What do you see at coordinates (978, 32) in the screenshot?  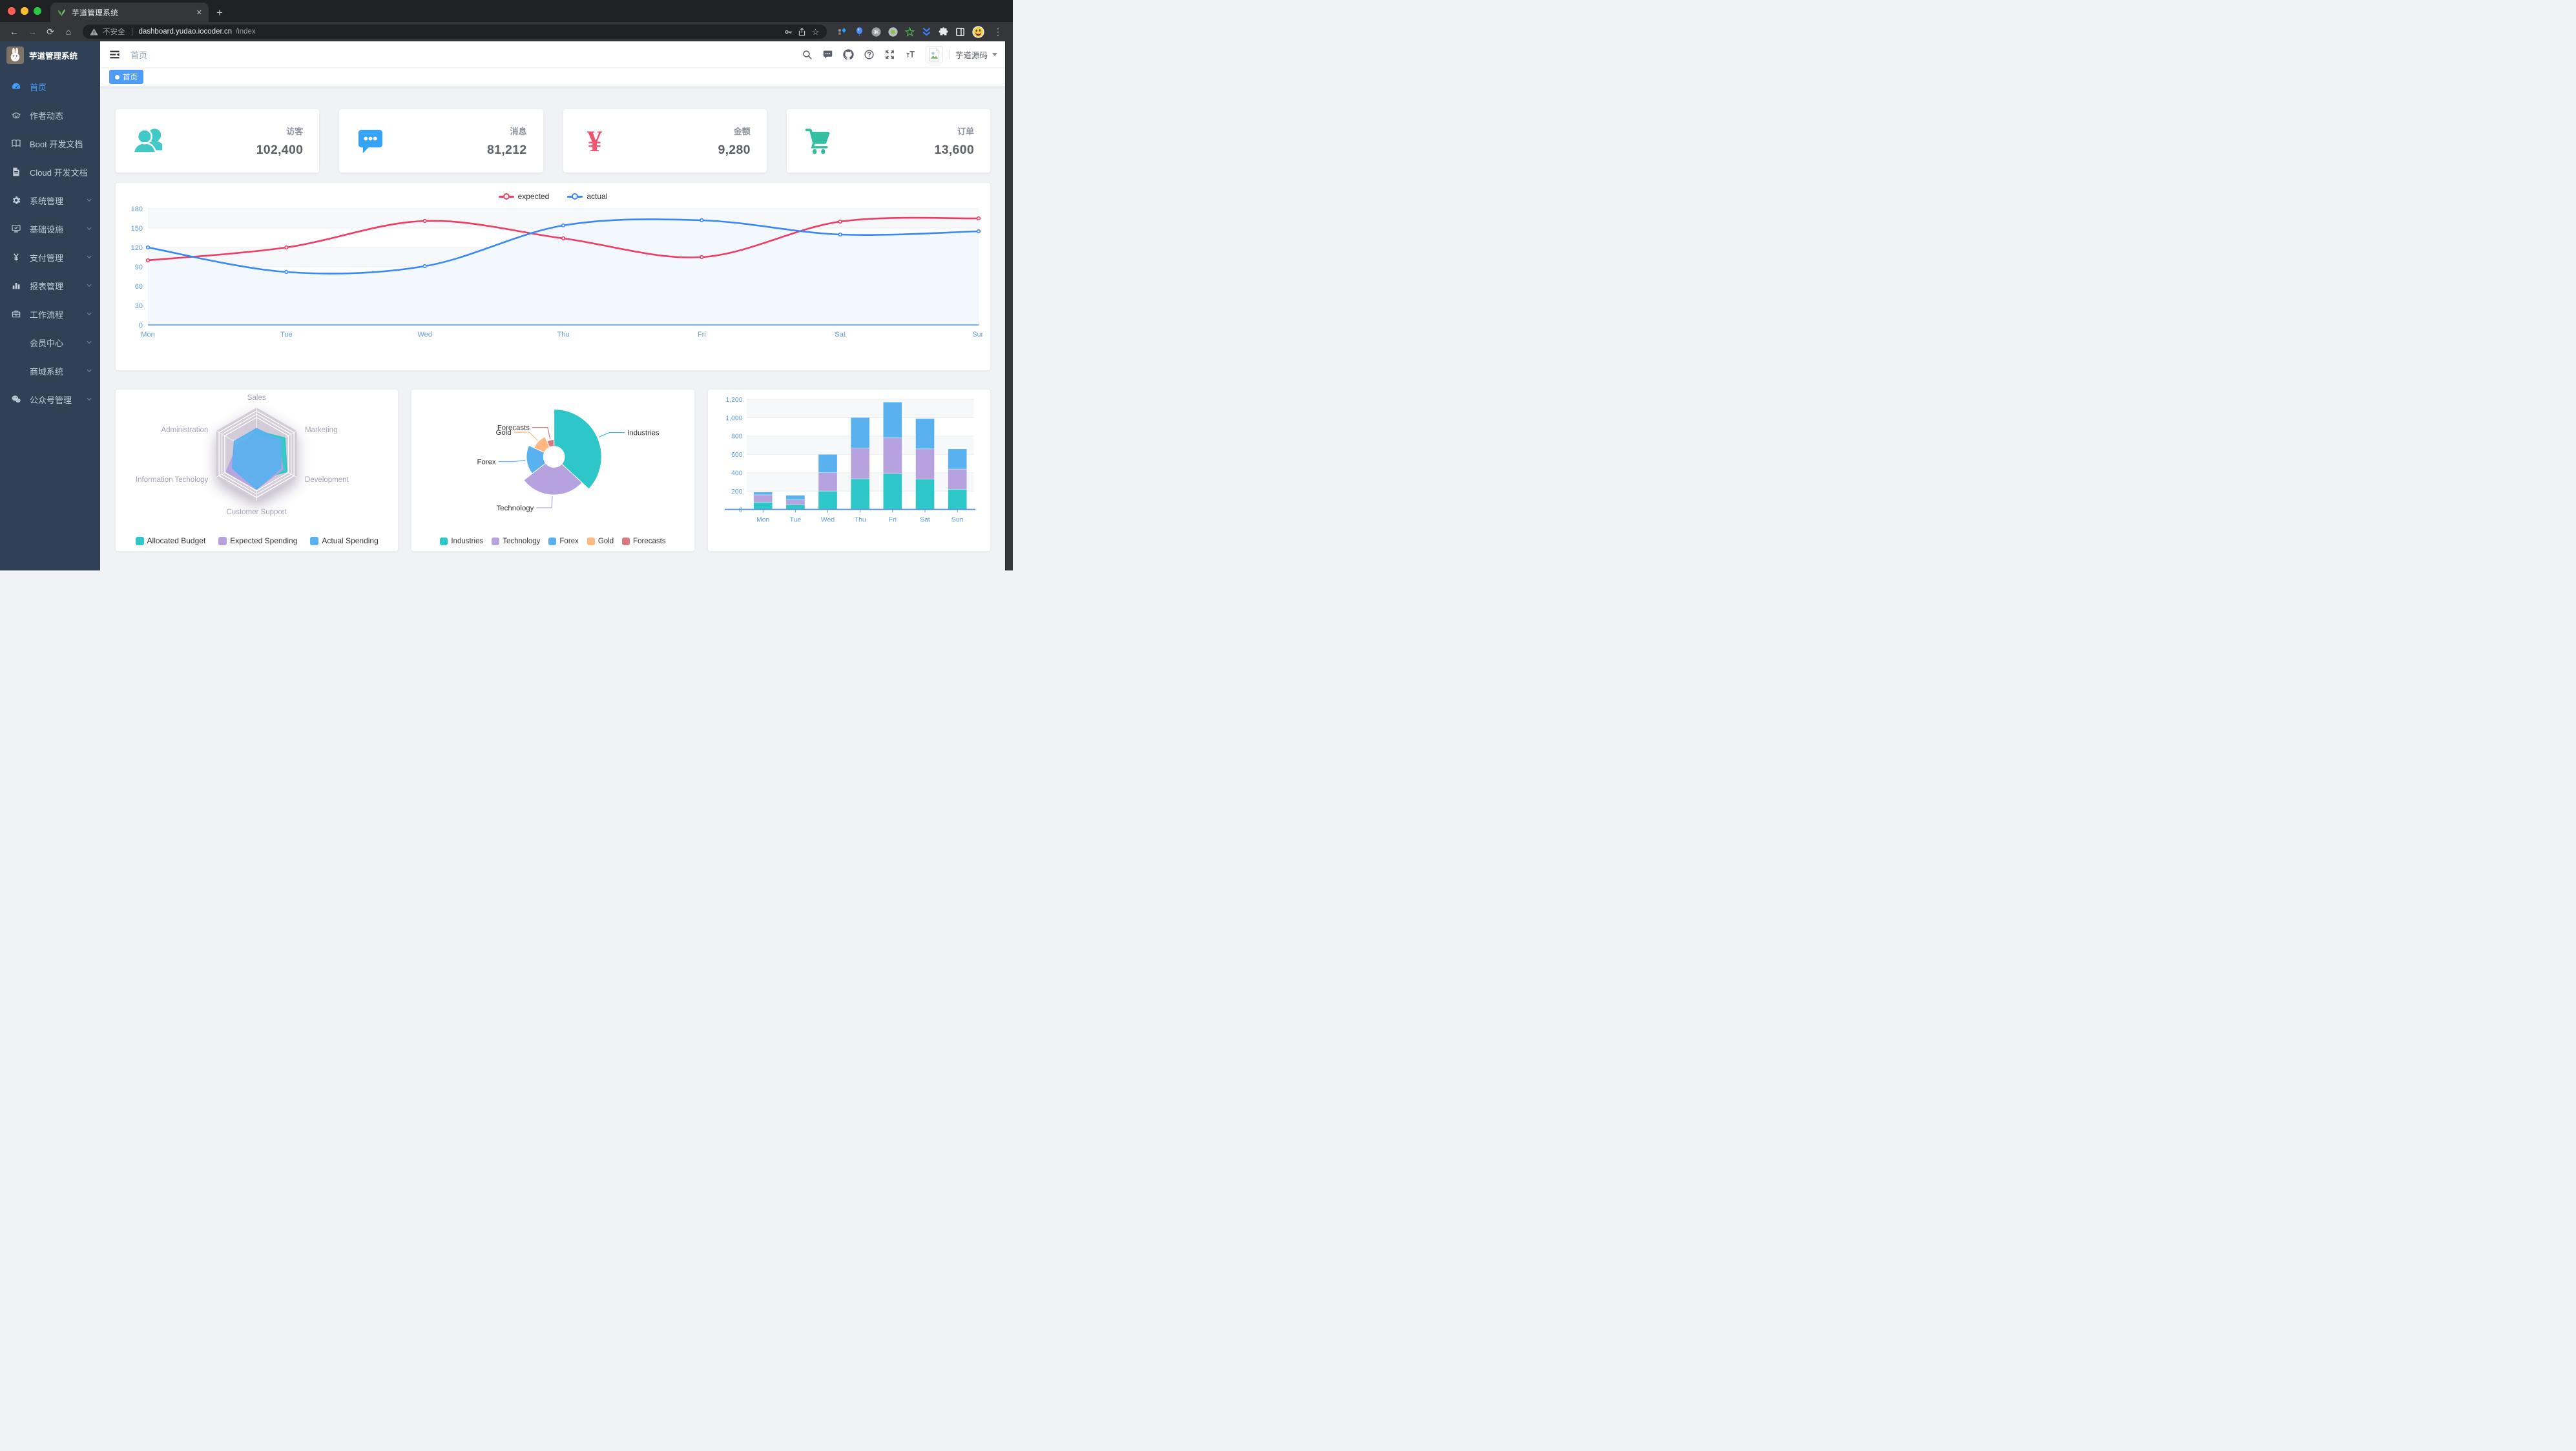 I see `browser-profile-avatar` at bounding box center [978, 32].